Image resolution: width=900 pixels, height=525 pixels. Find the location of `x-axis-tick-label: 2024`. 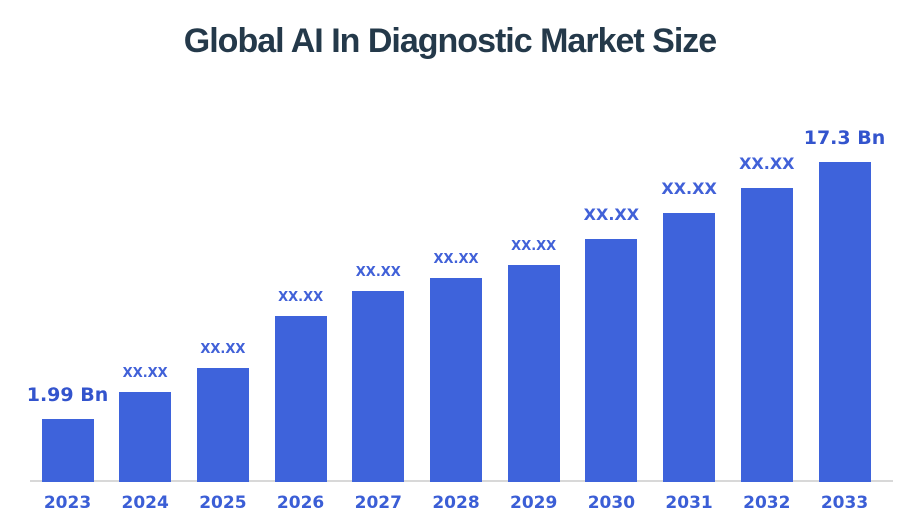

x-axis-tick-label: 2024 is located at coordinates (145, 503).